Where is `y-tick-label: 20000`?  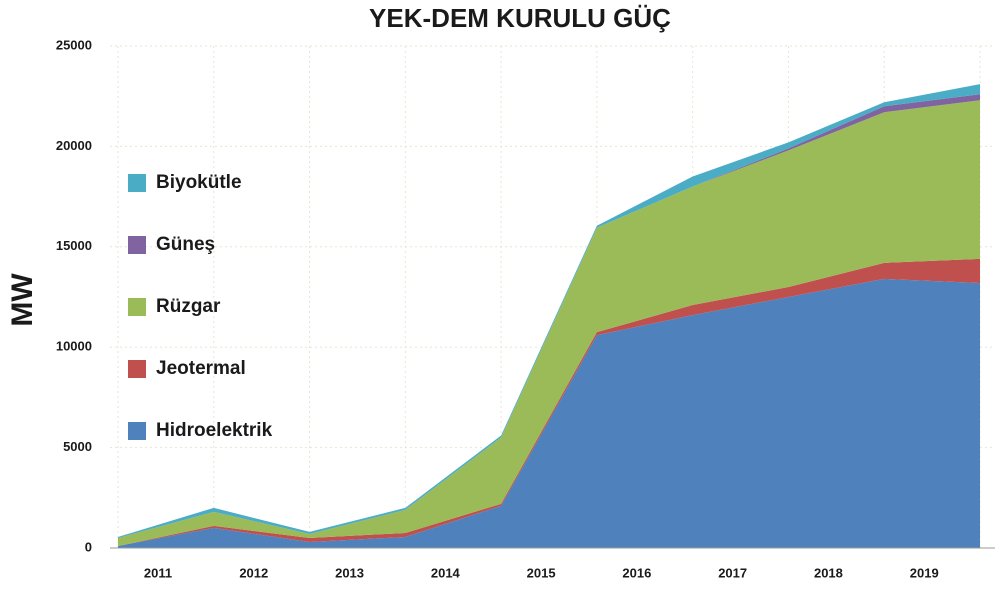 y-tick-label: 20000 is located at coordinates (74, 145).